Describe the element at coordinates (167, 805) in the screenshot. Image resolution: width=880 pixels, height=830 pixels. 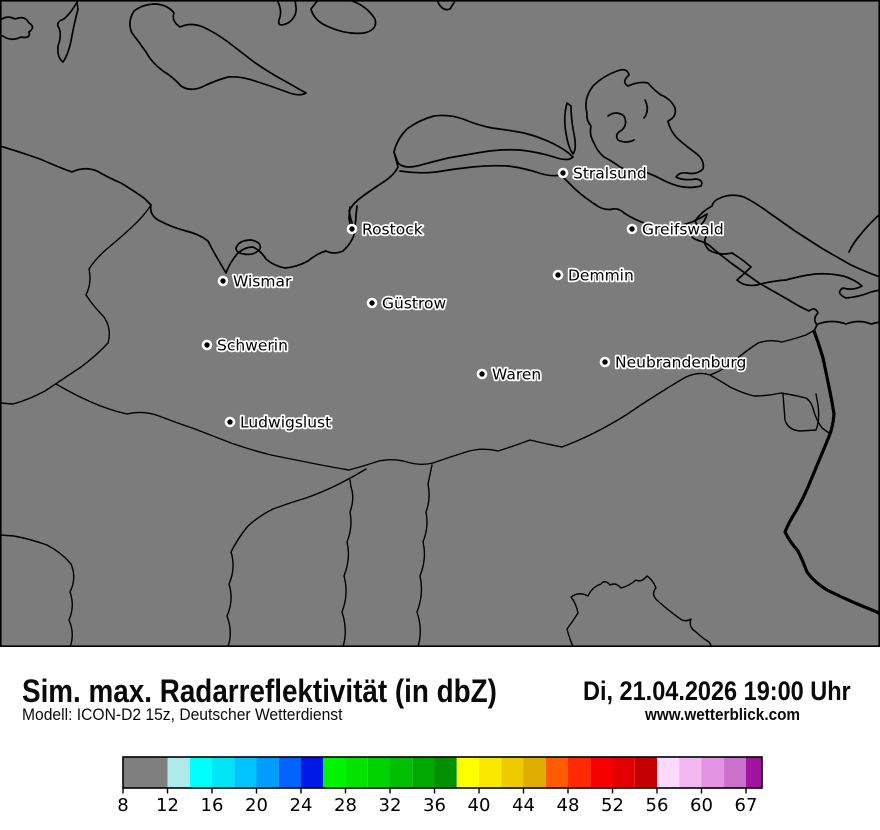
I see `legend-tick-label: 12` at that location.